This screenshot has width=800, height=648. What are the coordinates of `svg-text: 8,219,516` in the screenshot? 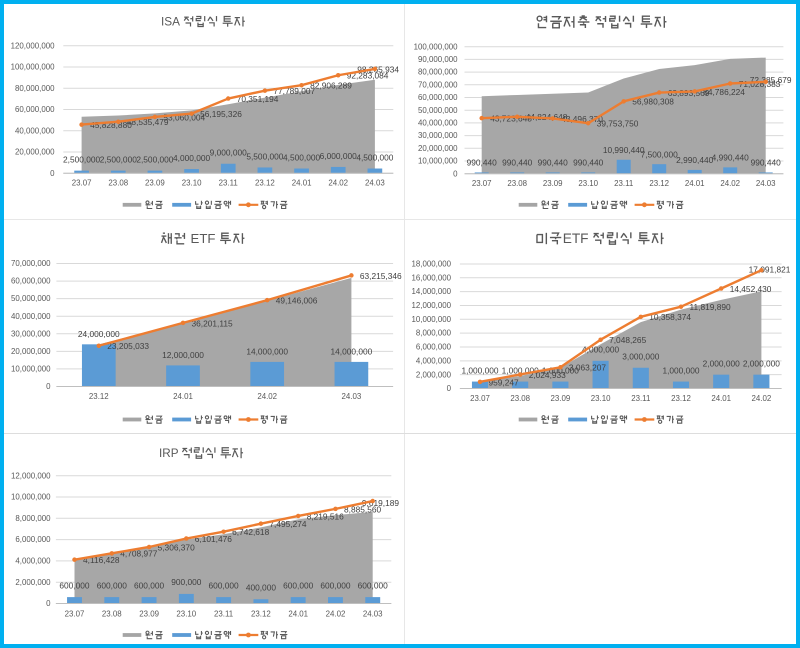 It's located at (325, 516).